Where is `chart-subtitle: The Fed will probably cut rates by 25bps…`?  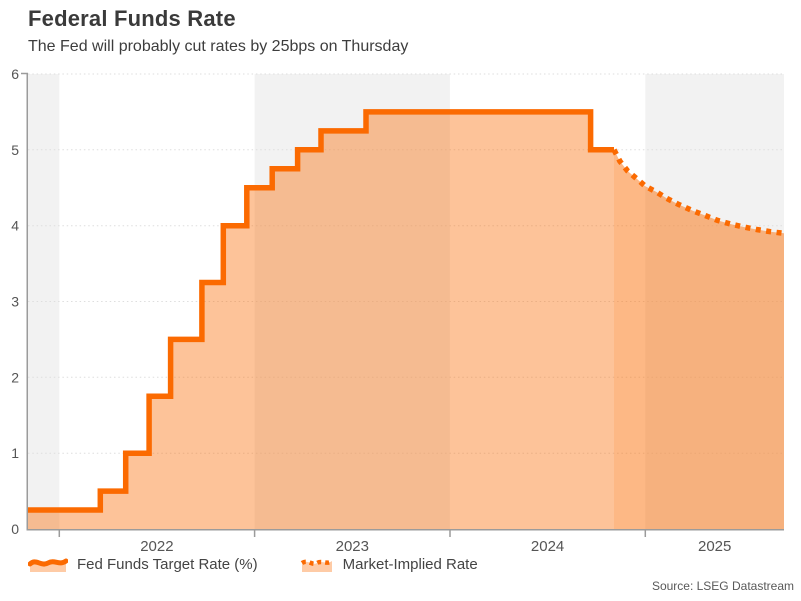 chart-subtitle: The Fed will probably cut rates by 25bps… is located at coordinates (218, 46).